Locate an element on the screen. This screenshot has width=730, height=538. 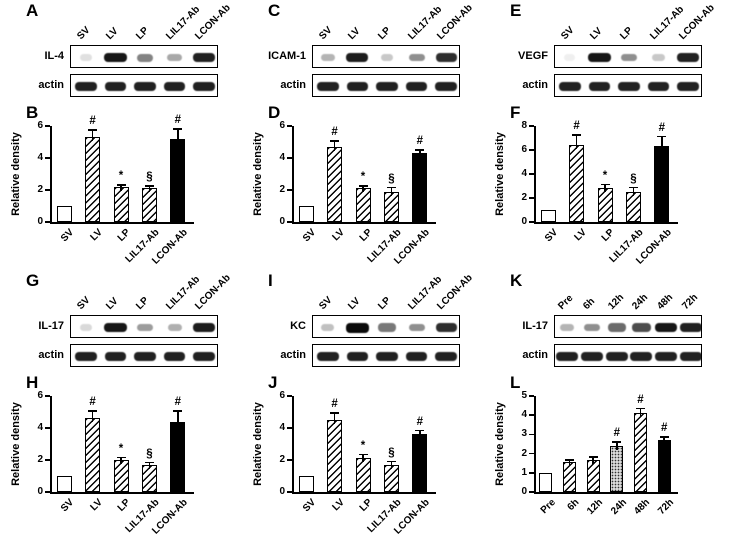
lane-label: SV is located at coordinates (568, 33).